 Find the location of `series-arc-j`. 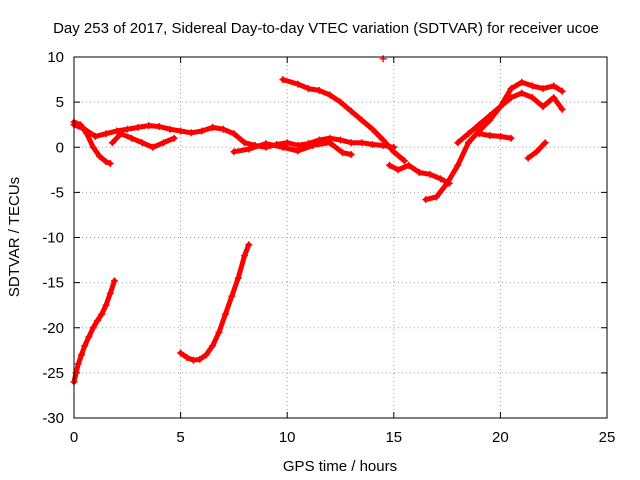

series-arc-j is located at coordinates (495, 136).